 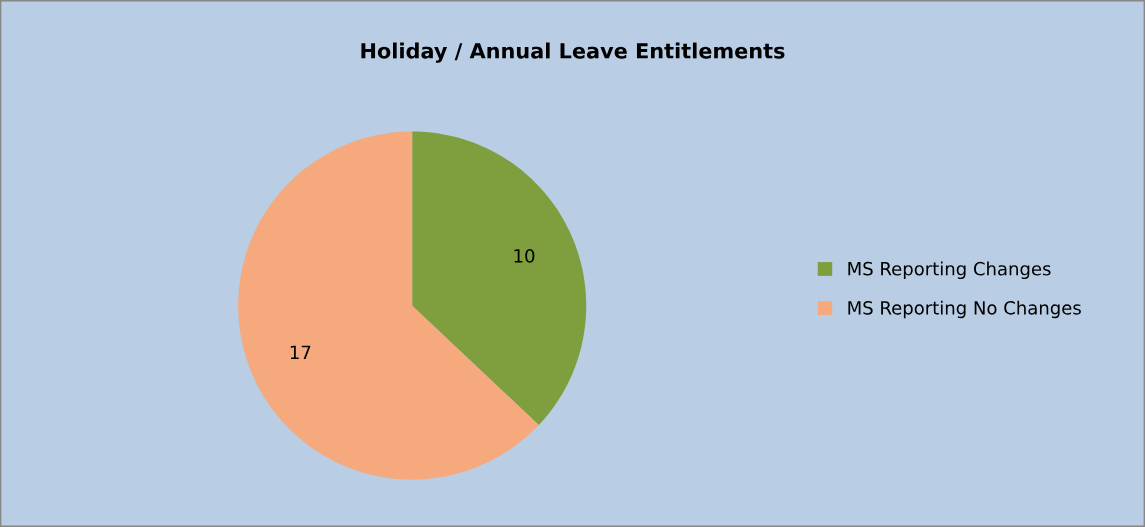 What do you see at coordinates (499, 278) in the screenshot?
I see `pie-slice` at bounding box center [499, 278].